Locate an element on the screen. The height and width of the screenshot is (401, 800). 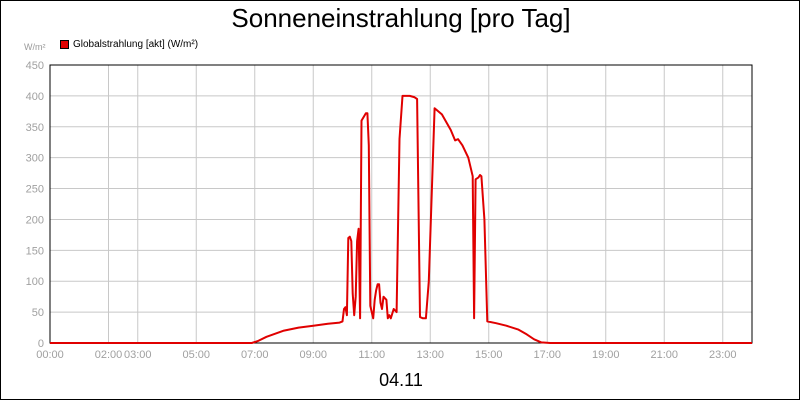
legend-swatch is located at coordinates (64, 44).